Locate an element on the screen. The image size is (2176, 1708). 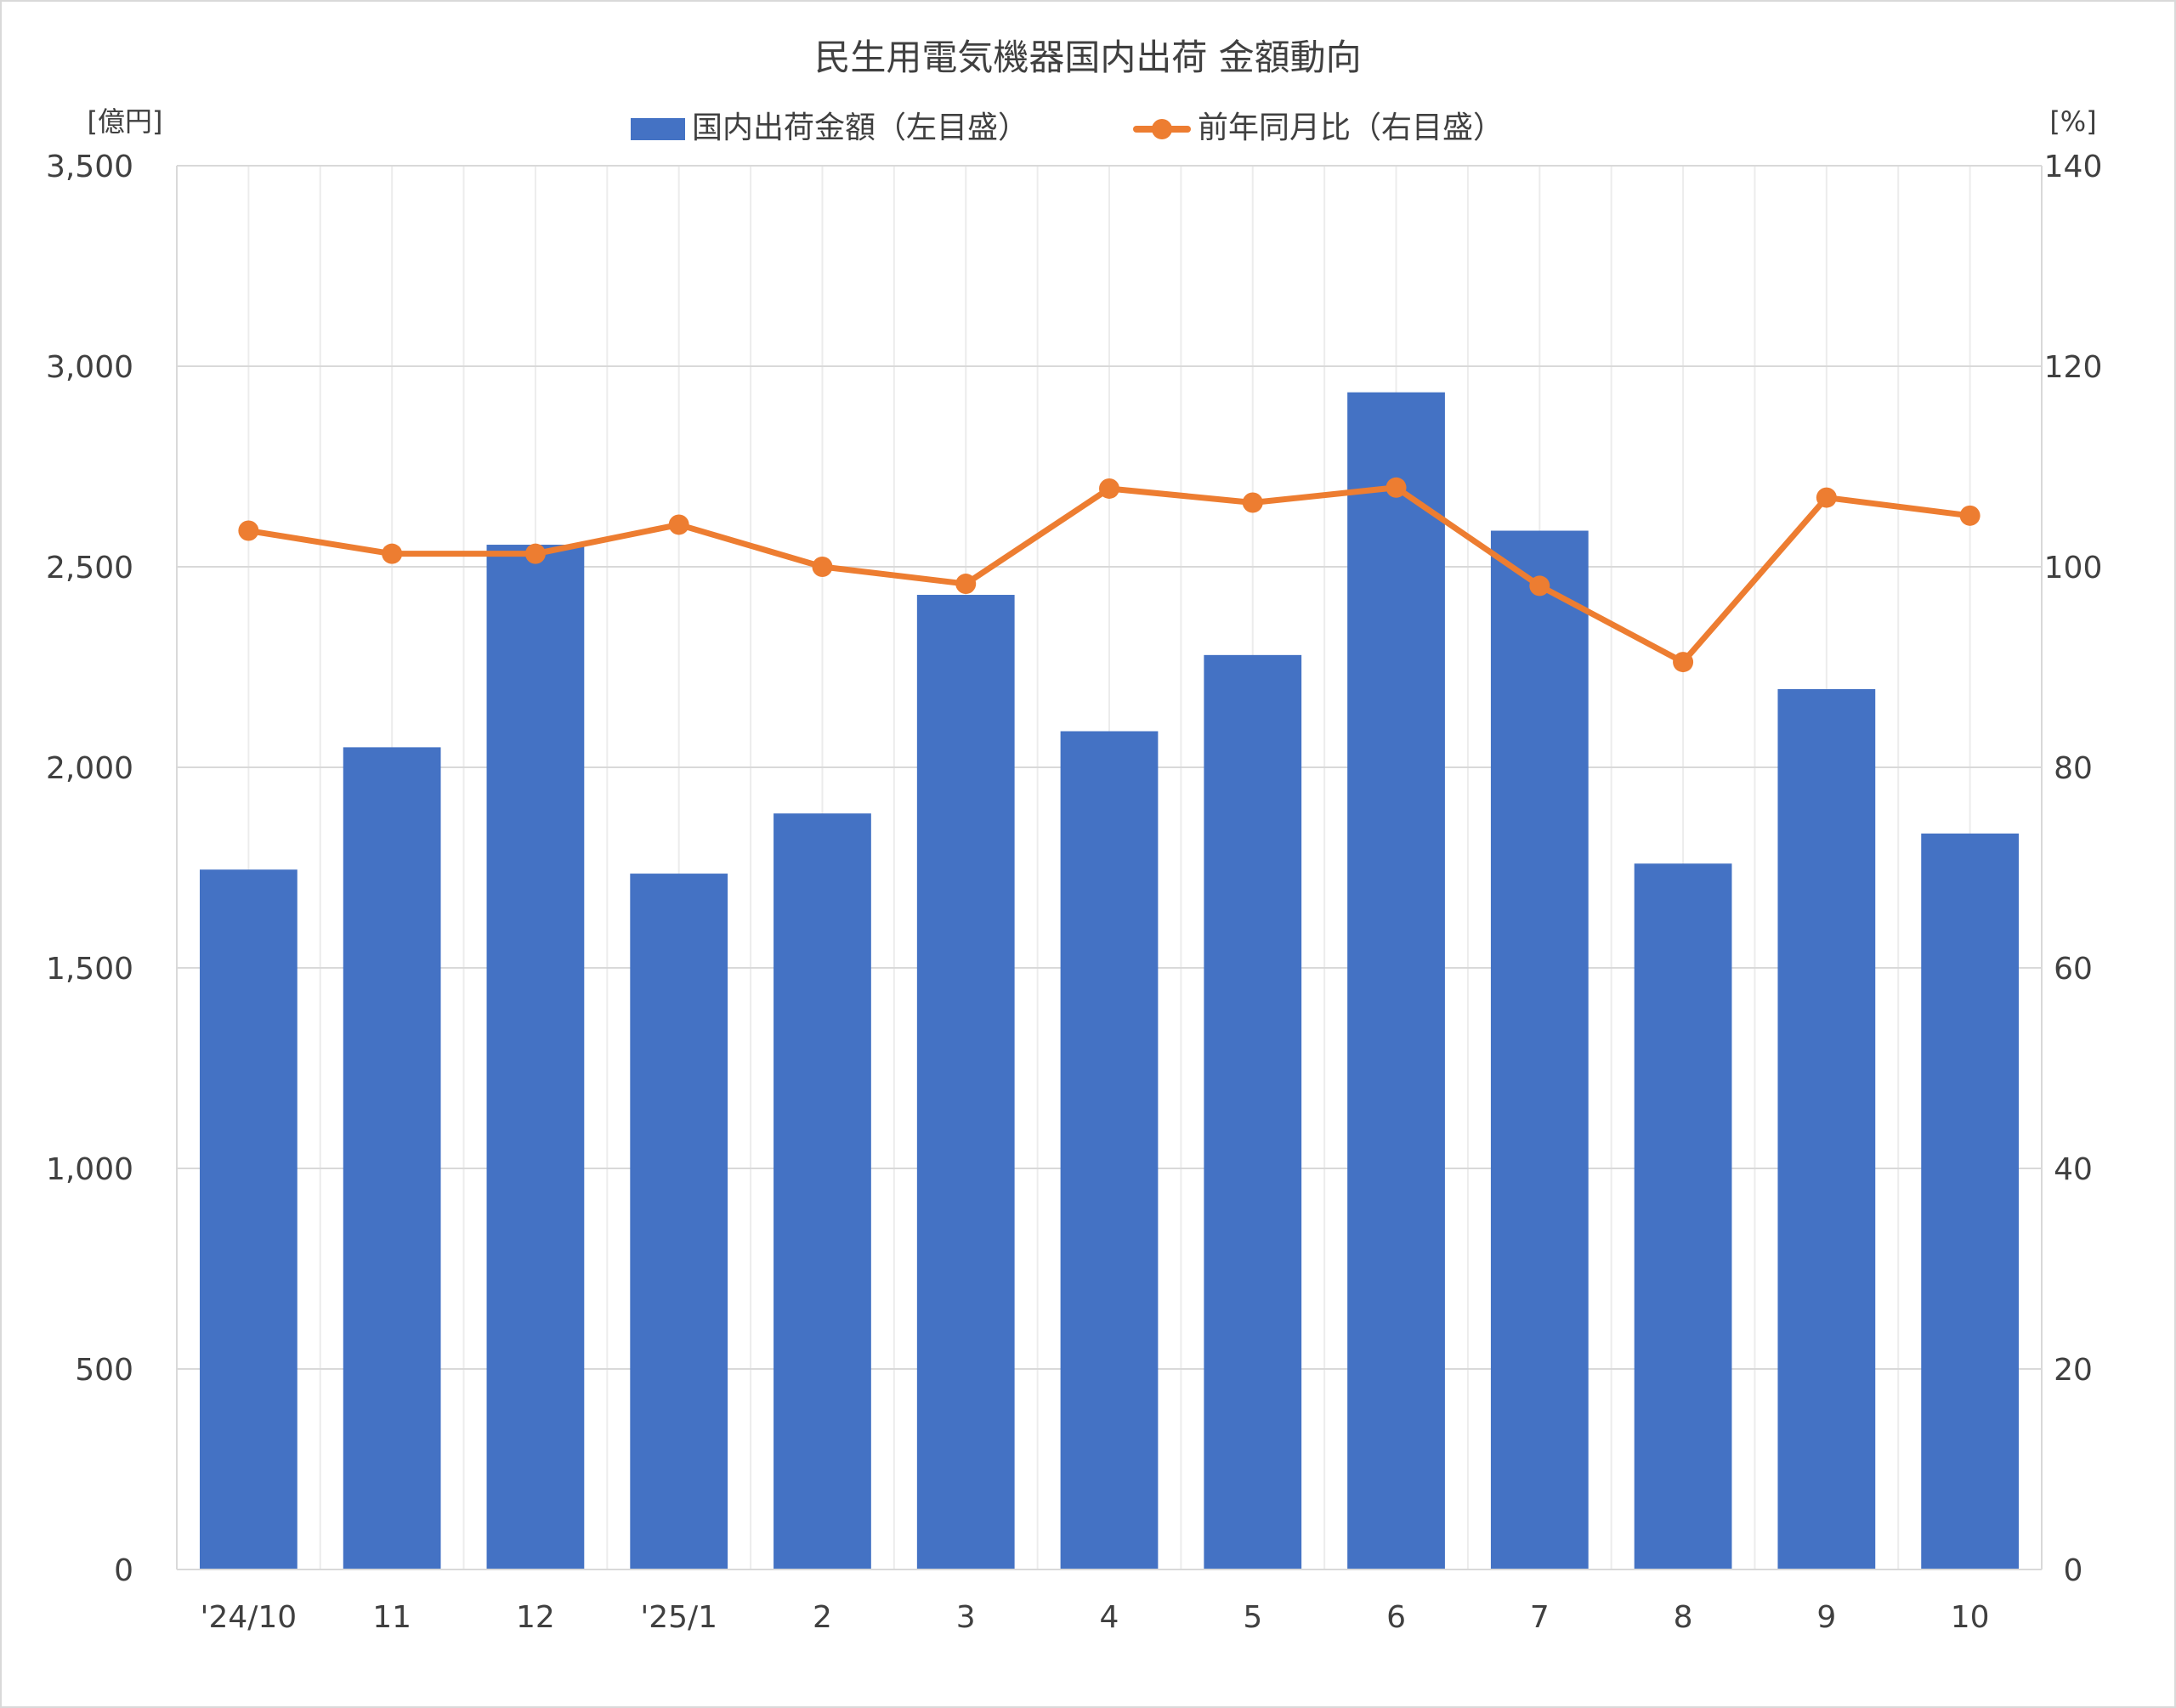
left-tick-label: 2,000 is located at coordinates (89, 768).